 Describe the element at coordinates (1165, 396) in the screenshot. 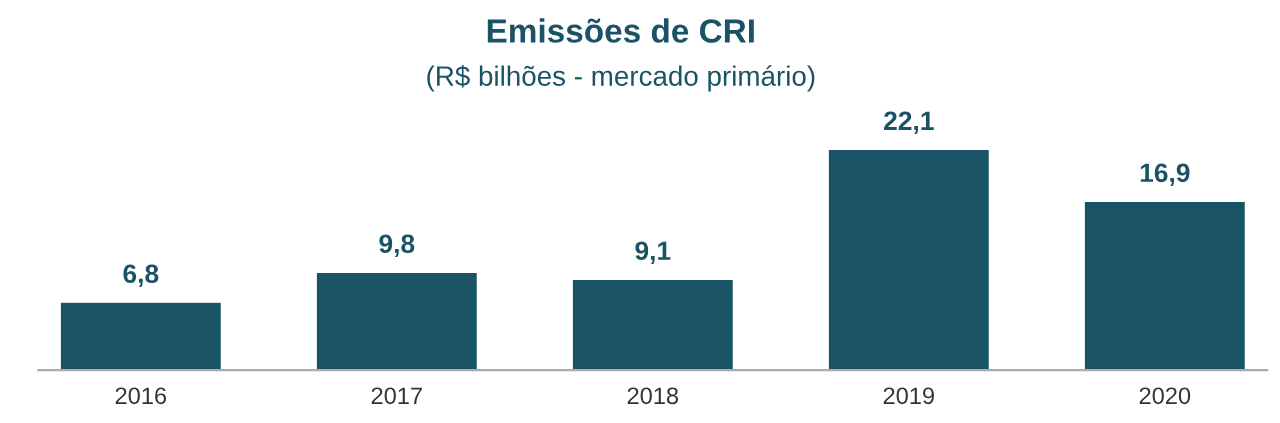

I see `x-tick-label: 2020` at that location.